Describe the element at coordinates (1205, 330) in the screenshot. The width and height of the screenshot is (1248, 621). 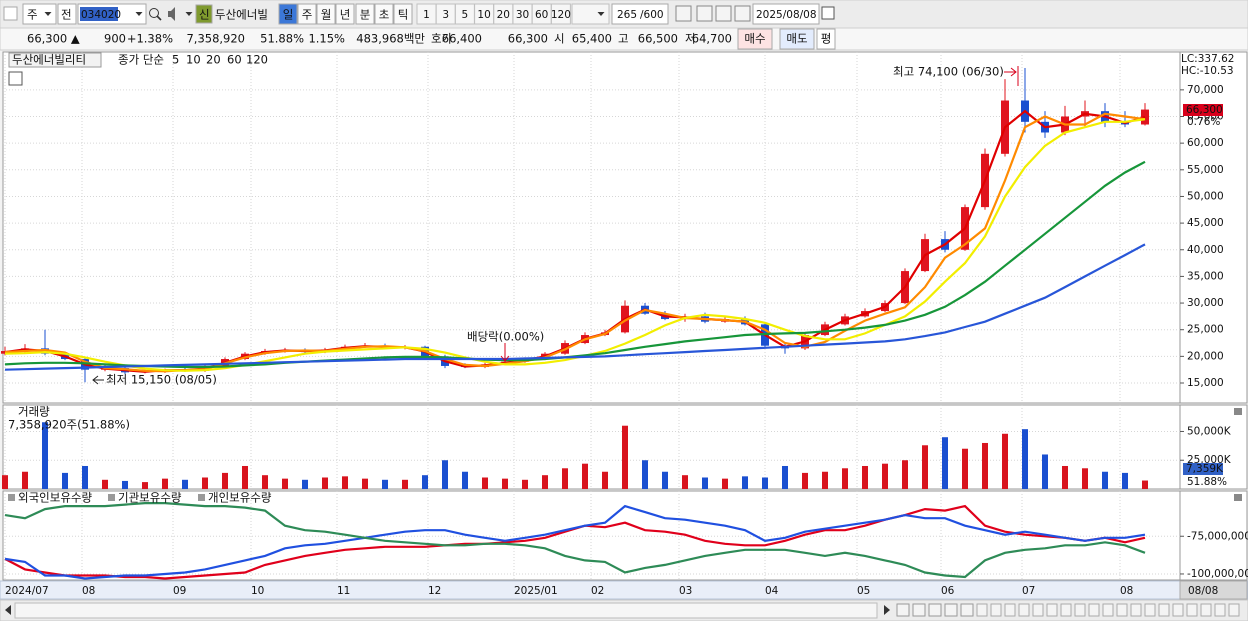
I see `y-tick-label: 25,000` at that location.